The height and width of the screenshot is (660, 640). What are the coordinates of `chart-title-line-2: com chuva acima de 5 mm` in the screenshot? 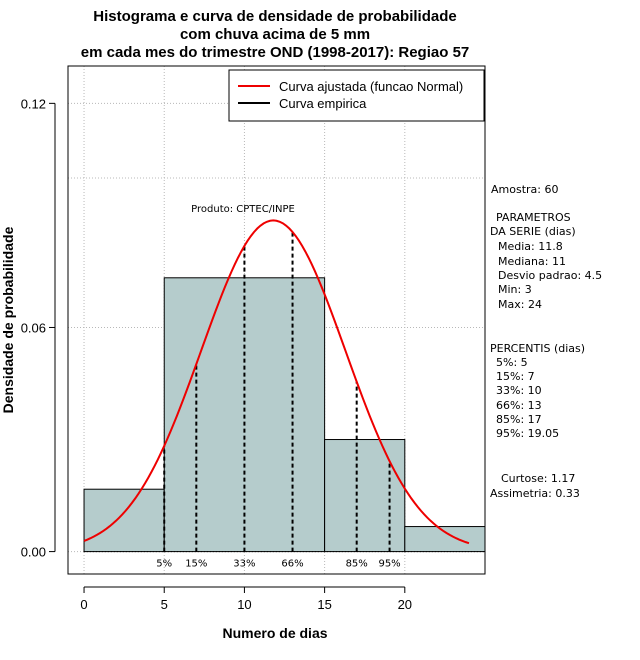 It's located at (275, 34).